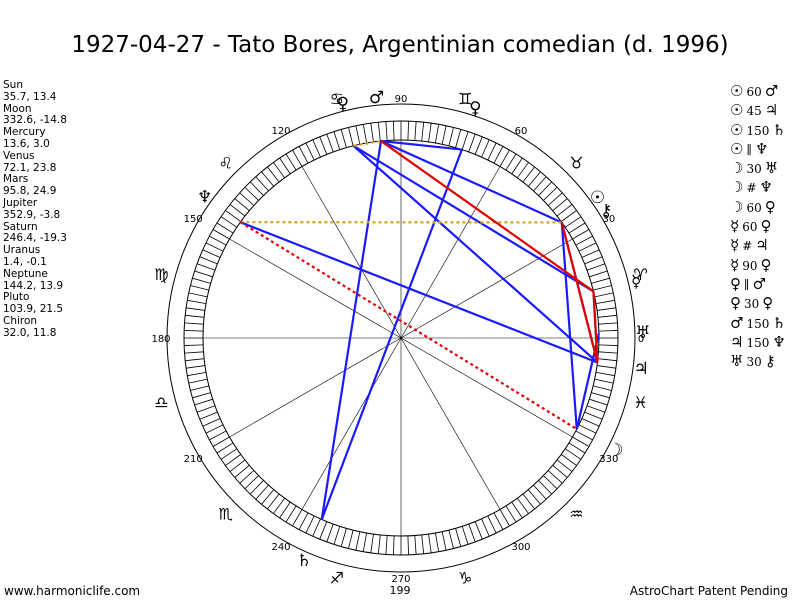  I want to click on aspect-row: ☉ ∥ ♆, so click(758, 149).